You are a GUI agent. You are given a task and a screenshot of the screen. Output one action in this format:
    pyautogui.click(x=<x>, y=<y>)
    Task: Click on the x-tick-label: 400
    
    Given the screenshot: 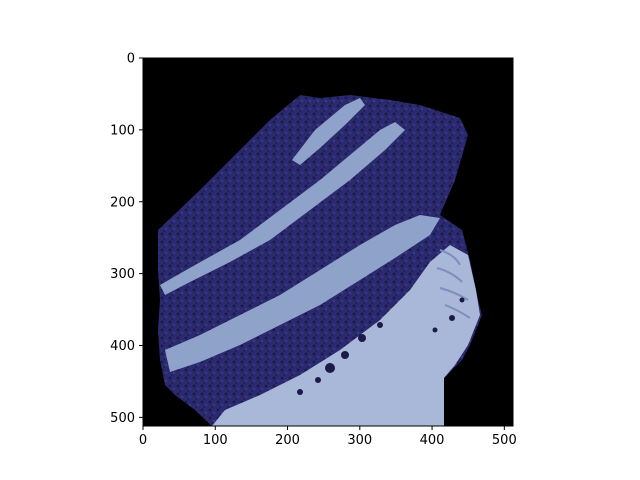 What is the action you would take?
    pyautogui.click(x=432, y=440)
    